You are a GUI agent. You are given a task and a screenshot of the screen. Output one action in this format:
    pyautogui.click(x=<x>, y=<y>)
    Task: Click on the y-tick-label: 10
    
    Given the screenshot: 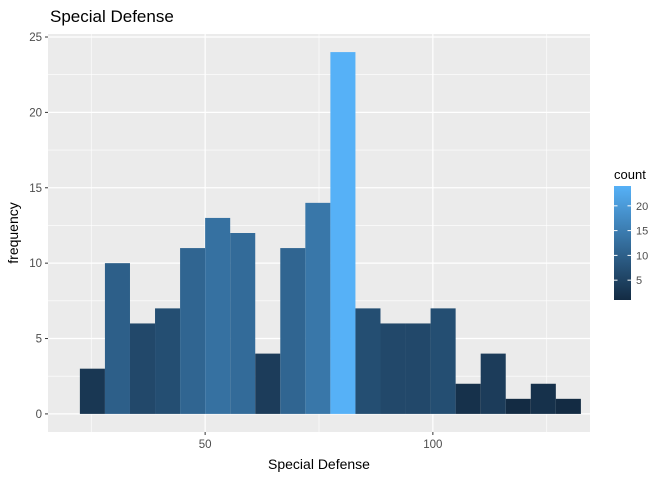 What is the action you would take?
    pyautogui.click(x=35, y=264)
    